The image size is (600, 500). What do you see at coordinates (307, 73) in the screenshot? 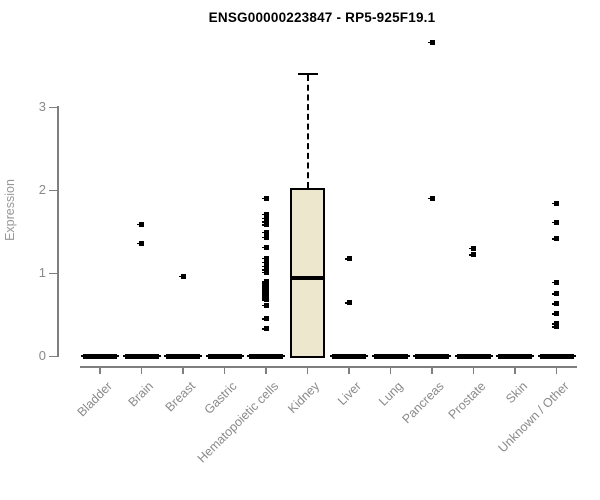
I see `upper-whisker-cap` at bounding box center [307, 73].